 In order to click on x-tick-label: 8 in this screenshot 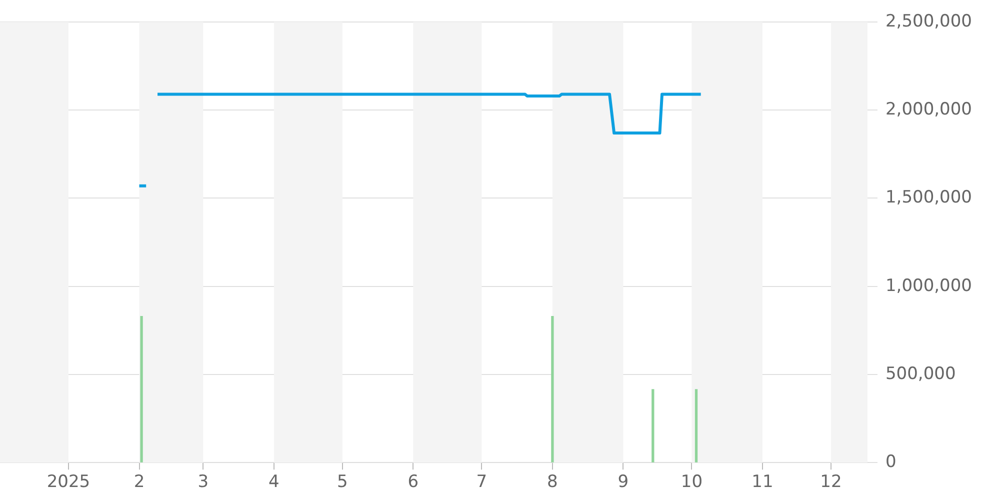, I will do `click(552, 482)`.